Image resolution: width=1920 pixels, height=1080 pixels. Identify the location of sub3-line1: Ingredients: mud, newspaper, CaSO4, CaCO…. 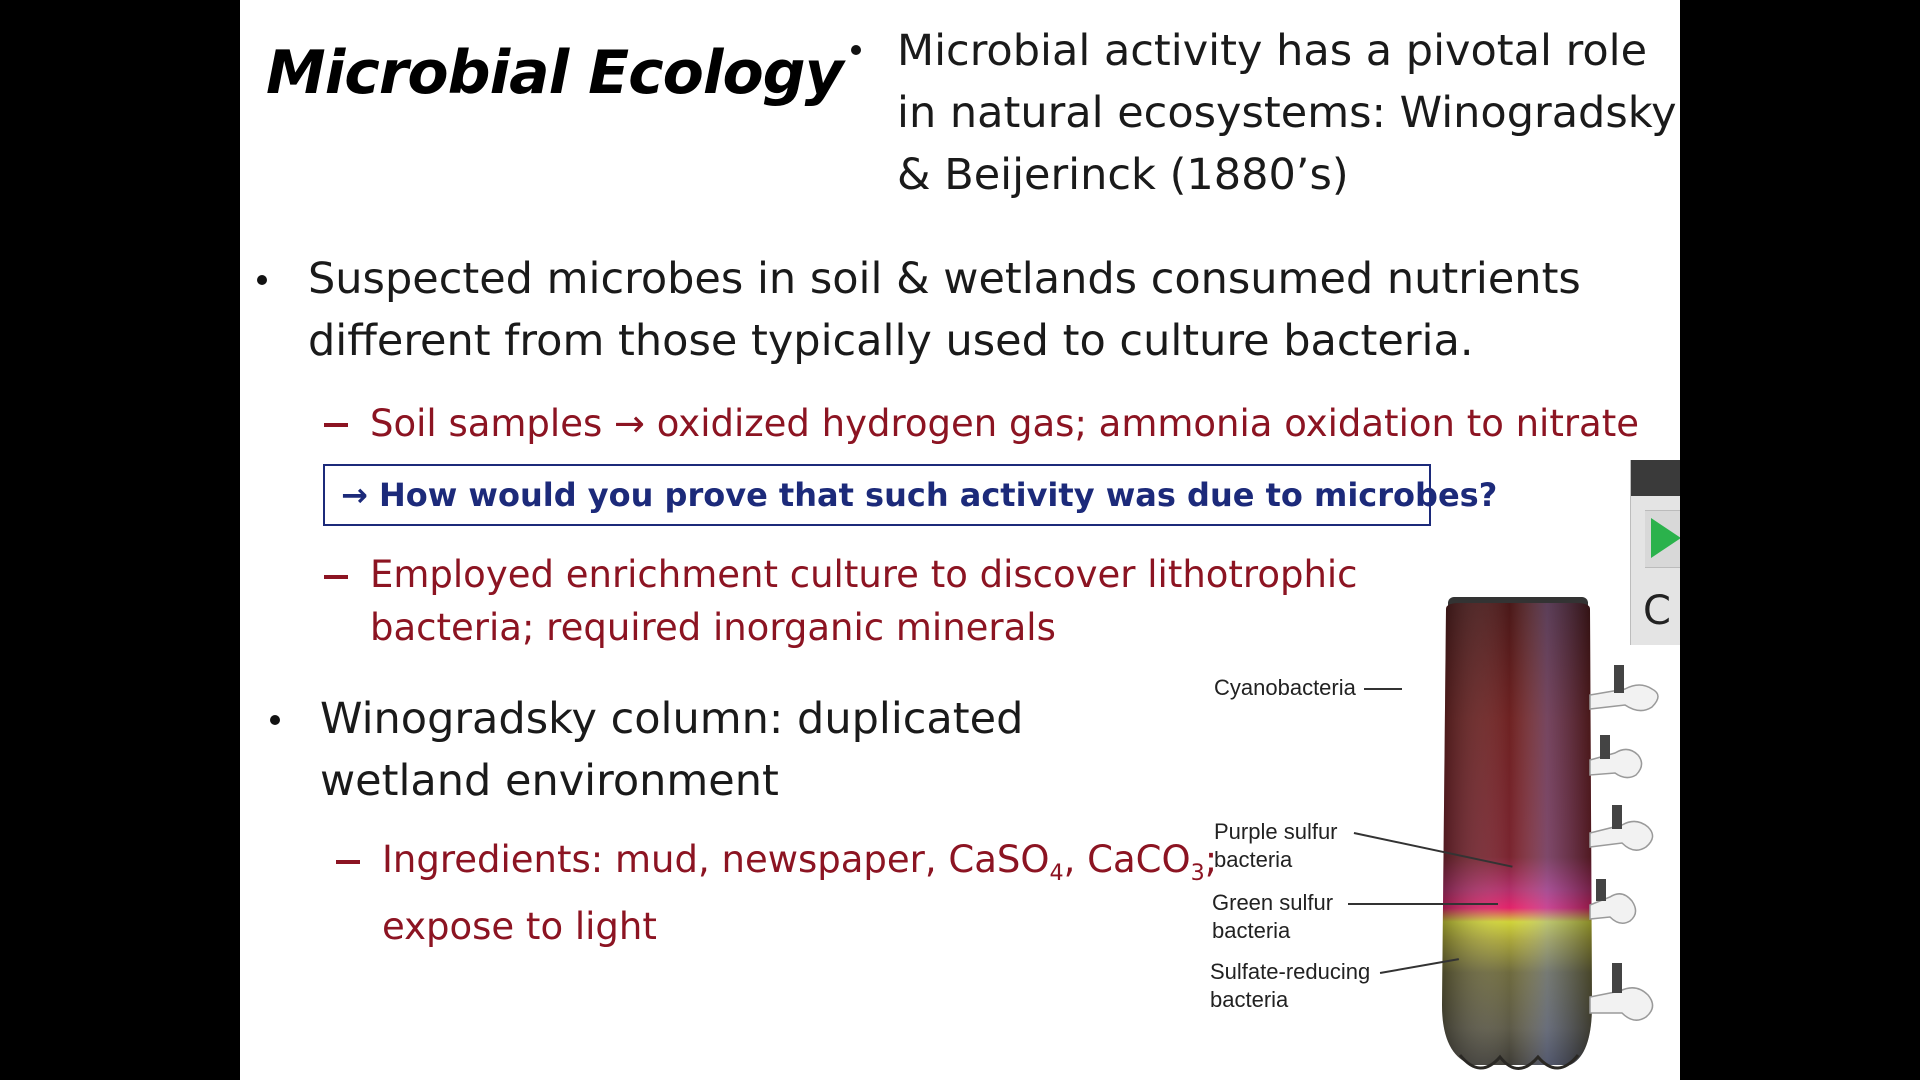
(799, 866).